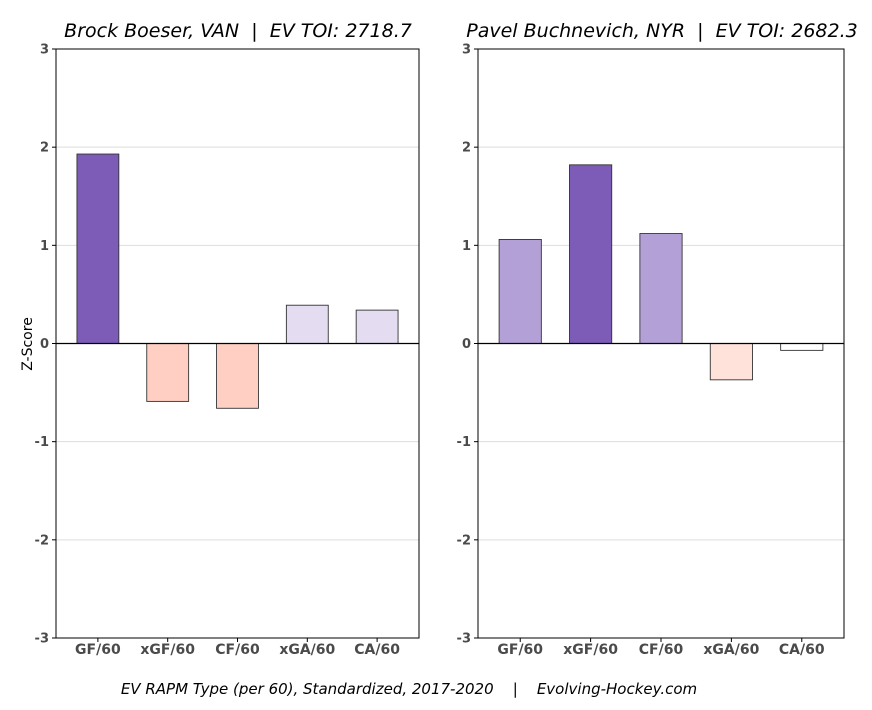 This screenshot has width=872, height=710. What do you see at coordinates (590, 650) in the screenshot?
I see `right-x-tick-label: xGF/60` at bounding box center [590, 650].